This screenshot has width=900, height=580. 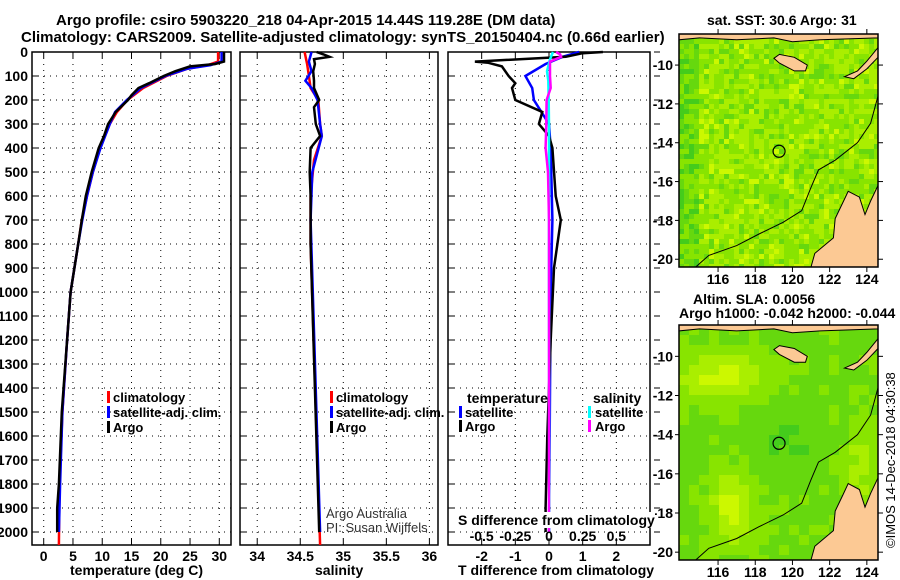 What do you see at coordinates (73, 556) in the screenshot?
I see `x-tick-label: 5` at bounding box center [73, 556].